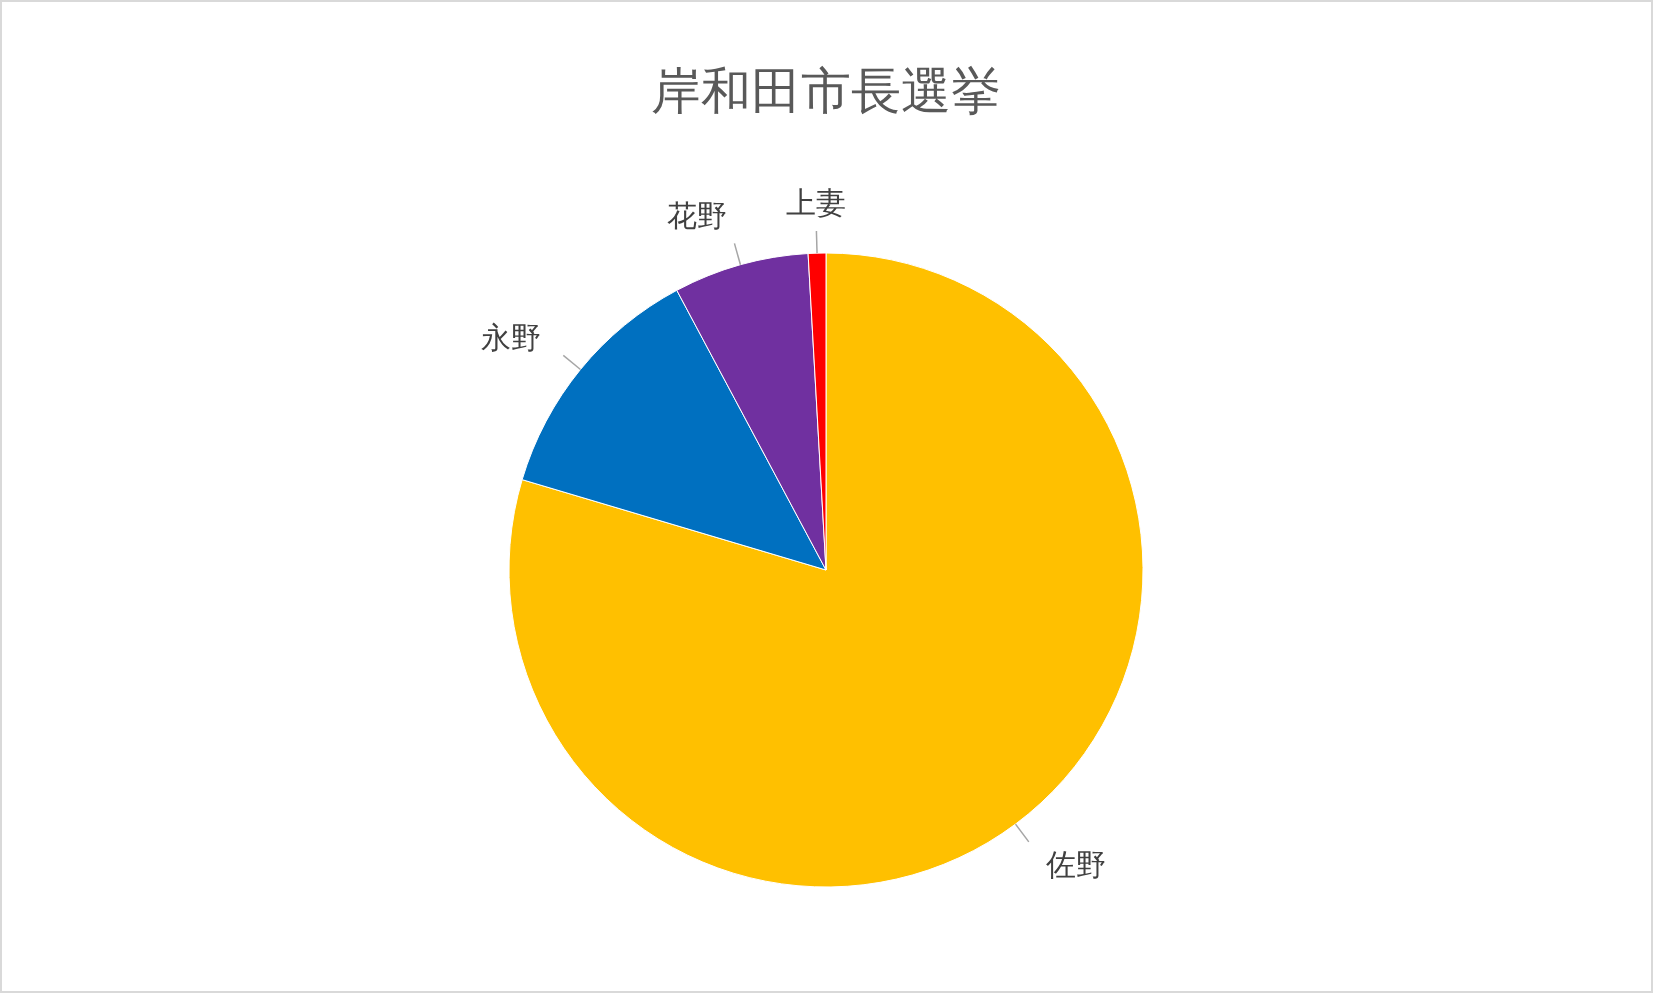 Image resolution: width=1653 pixels, height=993 pixels. Describe the element at coordinates (826, 91) in the screenshot. I see `chart-title: 岸和田市長選挙` at that location.